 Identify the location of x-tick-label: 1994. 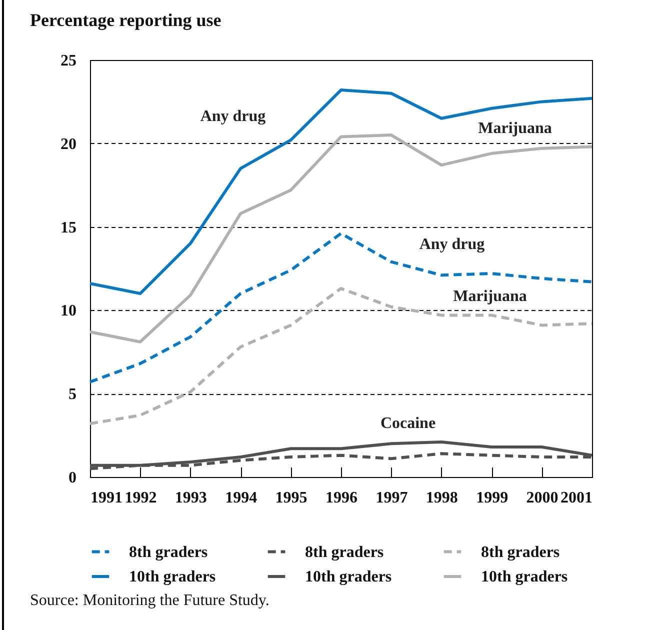
(241, 498).